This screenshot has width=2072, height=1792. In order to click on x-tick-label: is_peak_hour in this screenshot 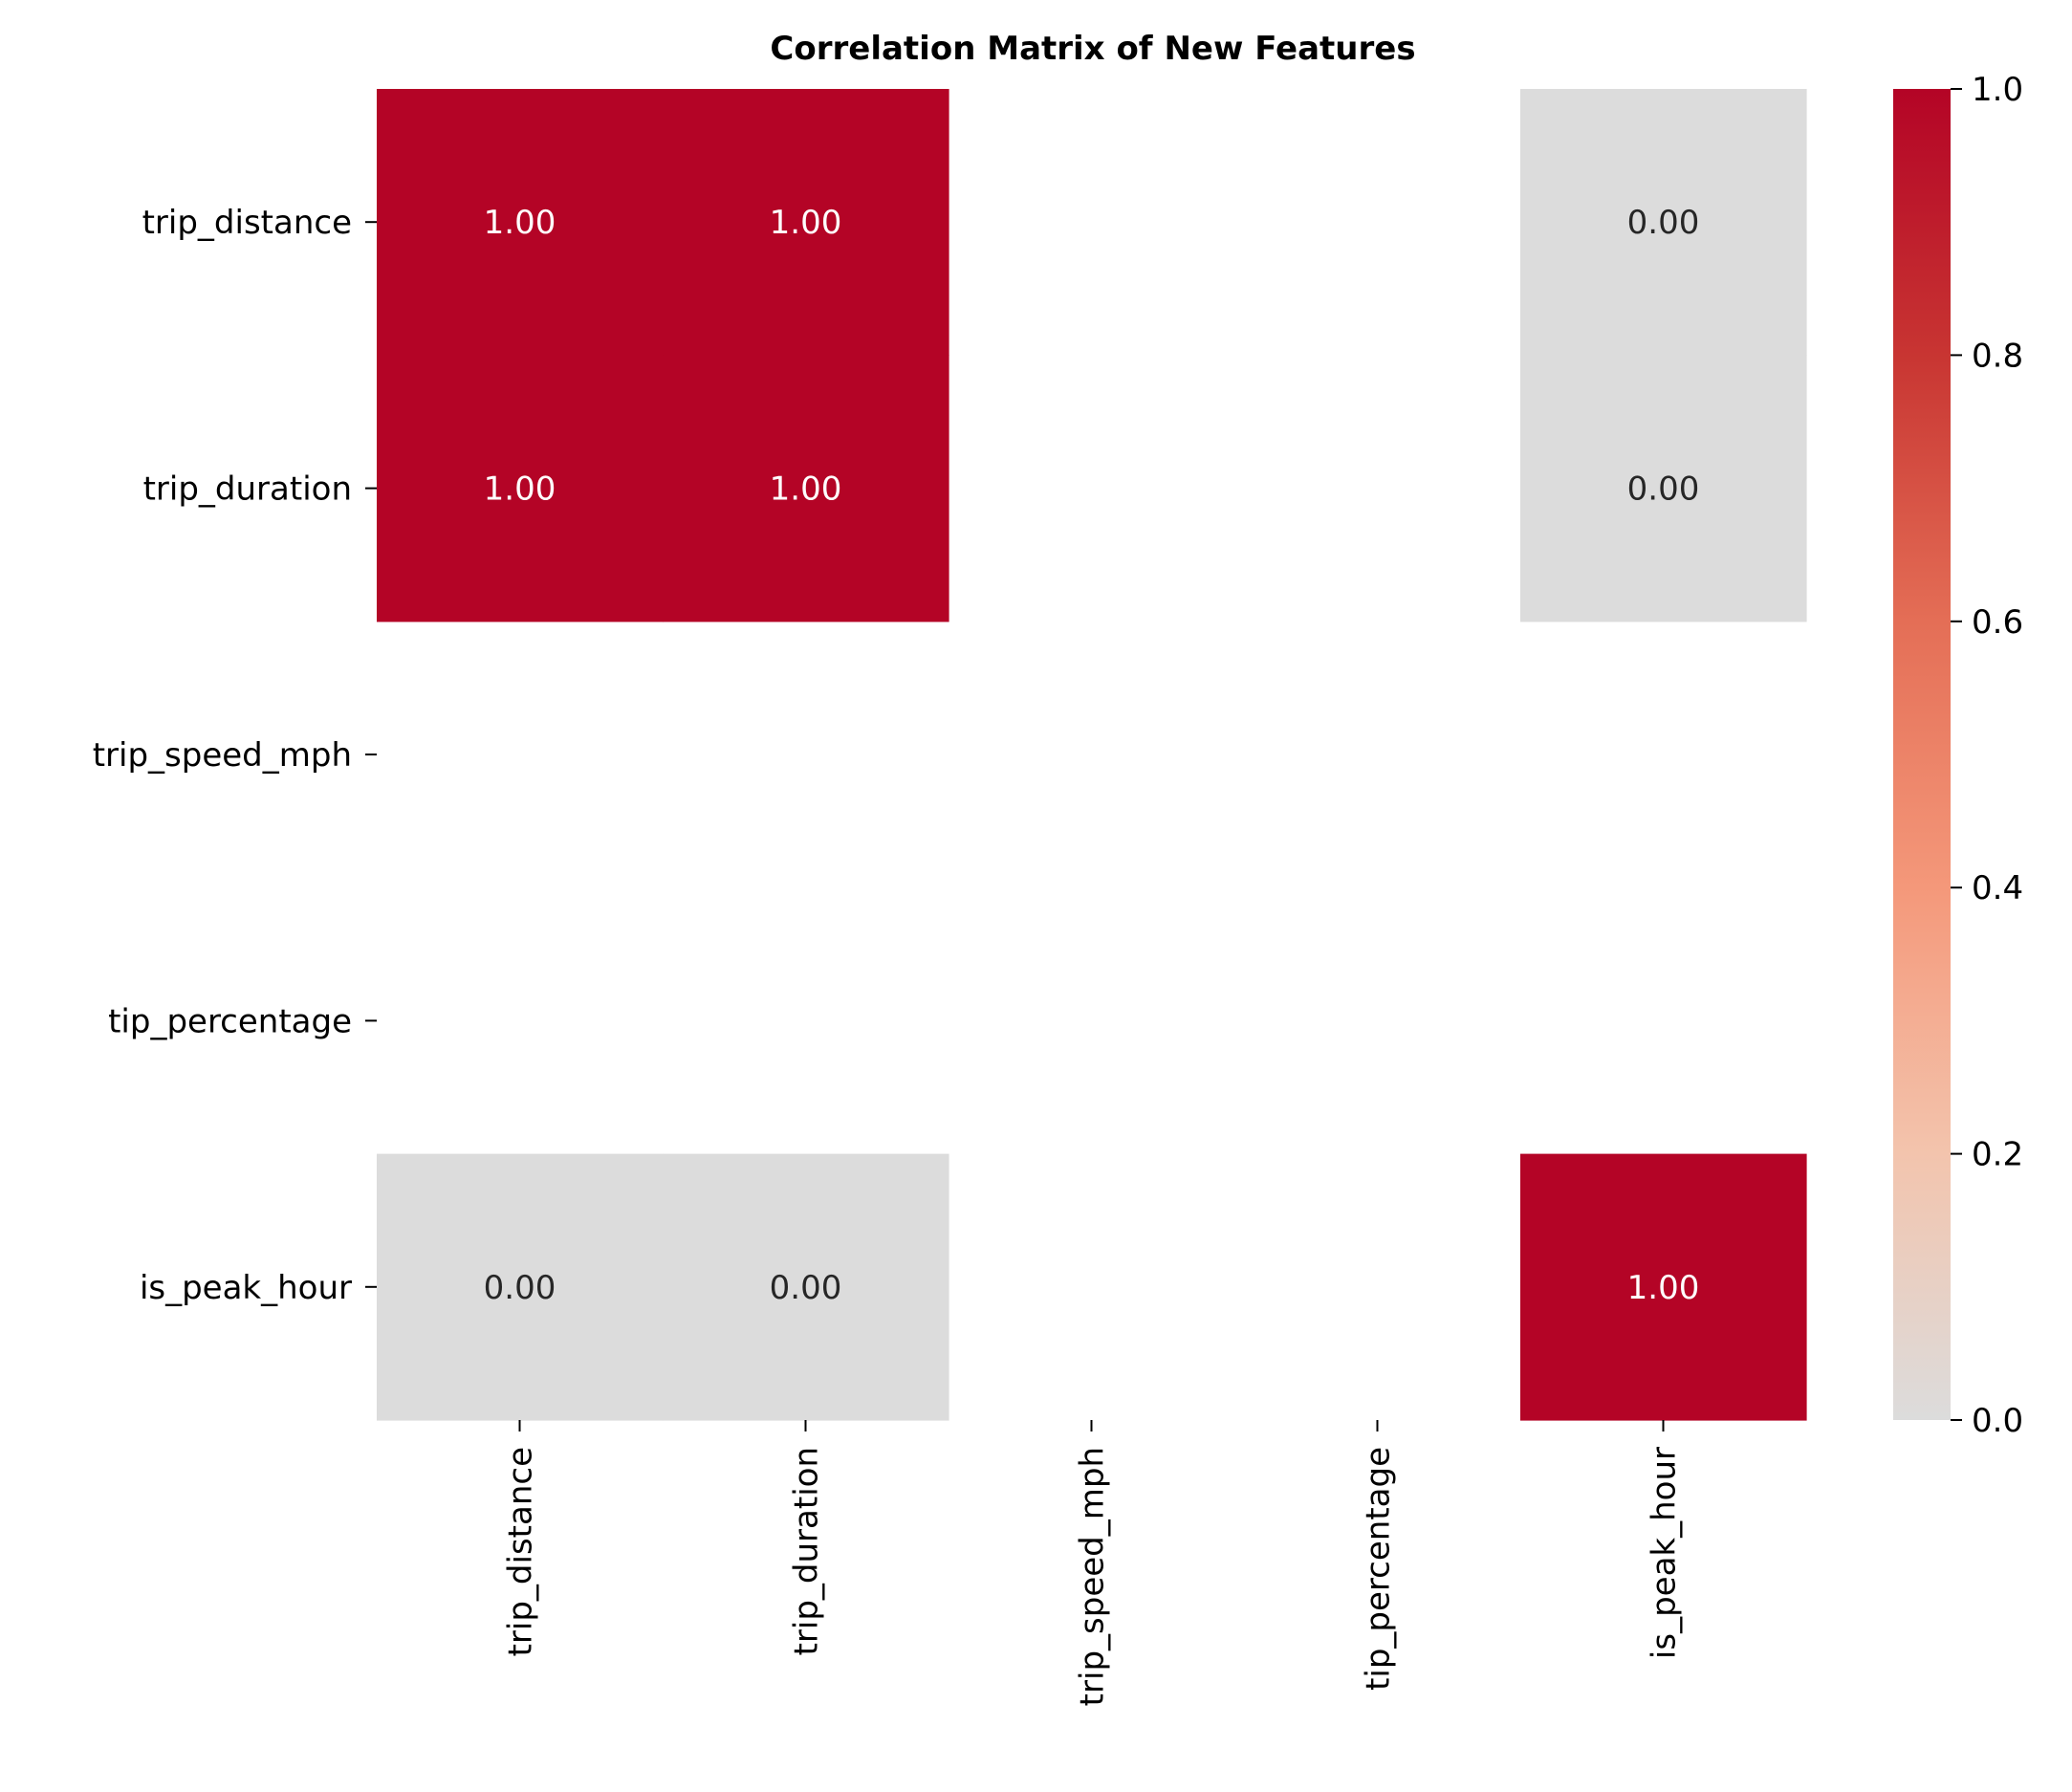, I will do `click(1665, 1553)`.